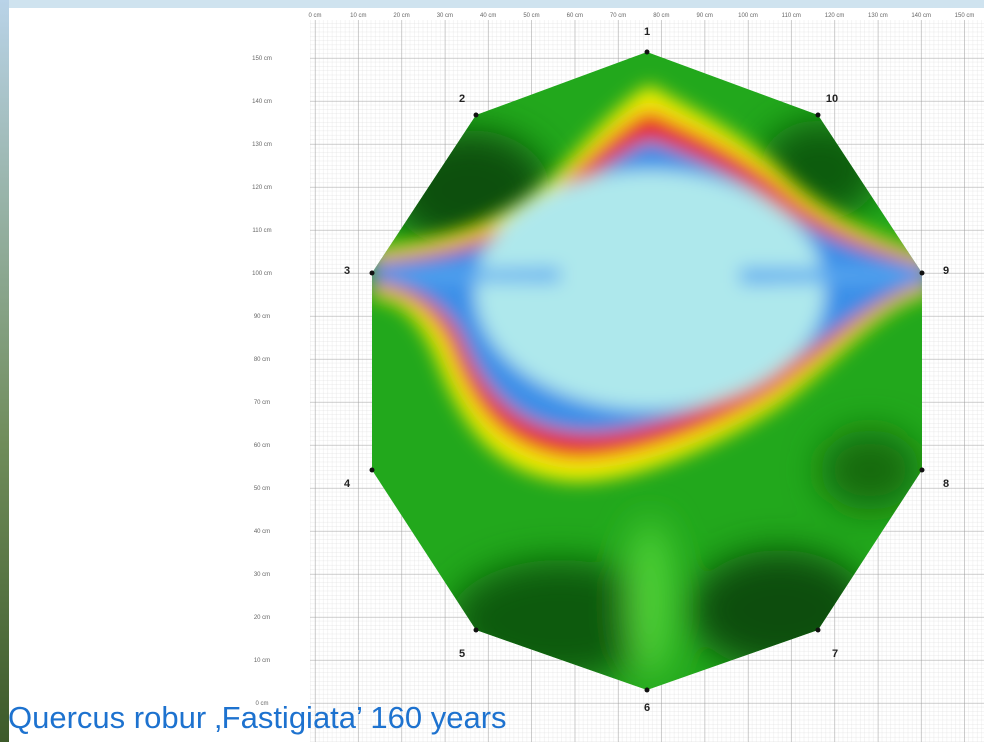 The image size is (984, 742). Describe the element at coordinates (257, 717) in the screenshot. I see `caption: Quercus robur ‚Fastigiata’ 160 years` at that location.